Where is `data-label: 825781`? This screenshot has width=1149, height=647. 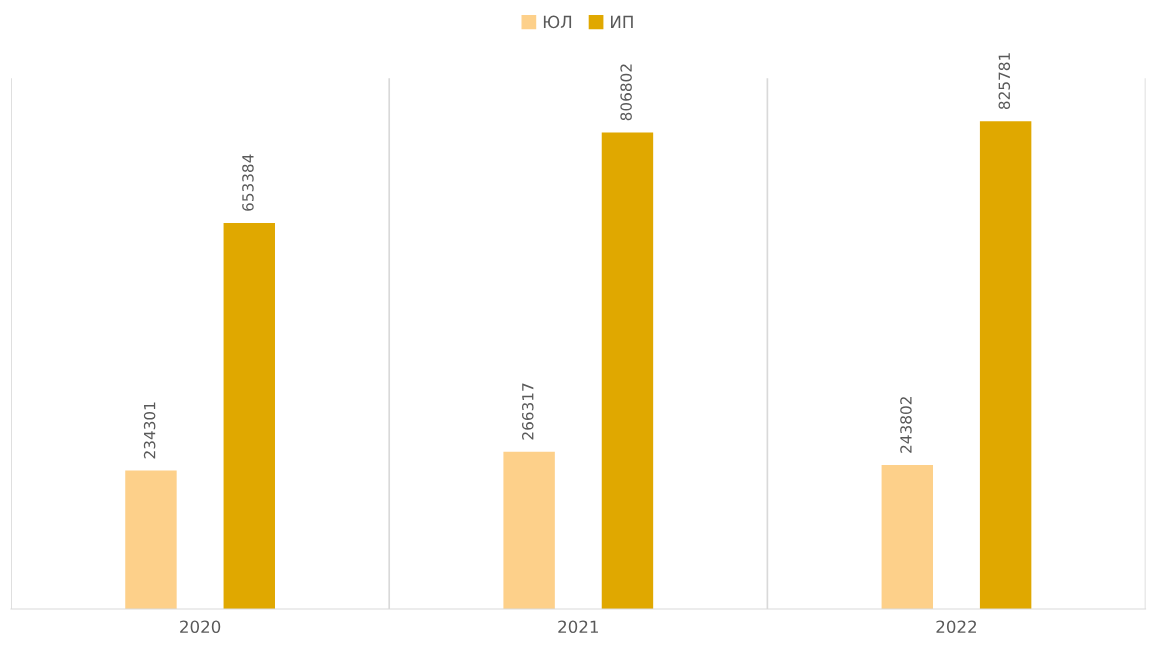
data-label: 825781 is located at coordinates (1004, 81).